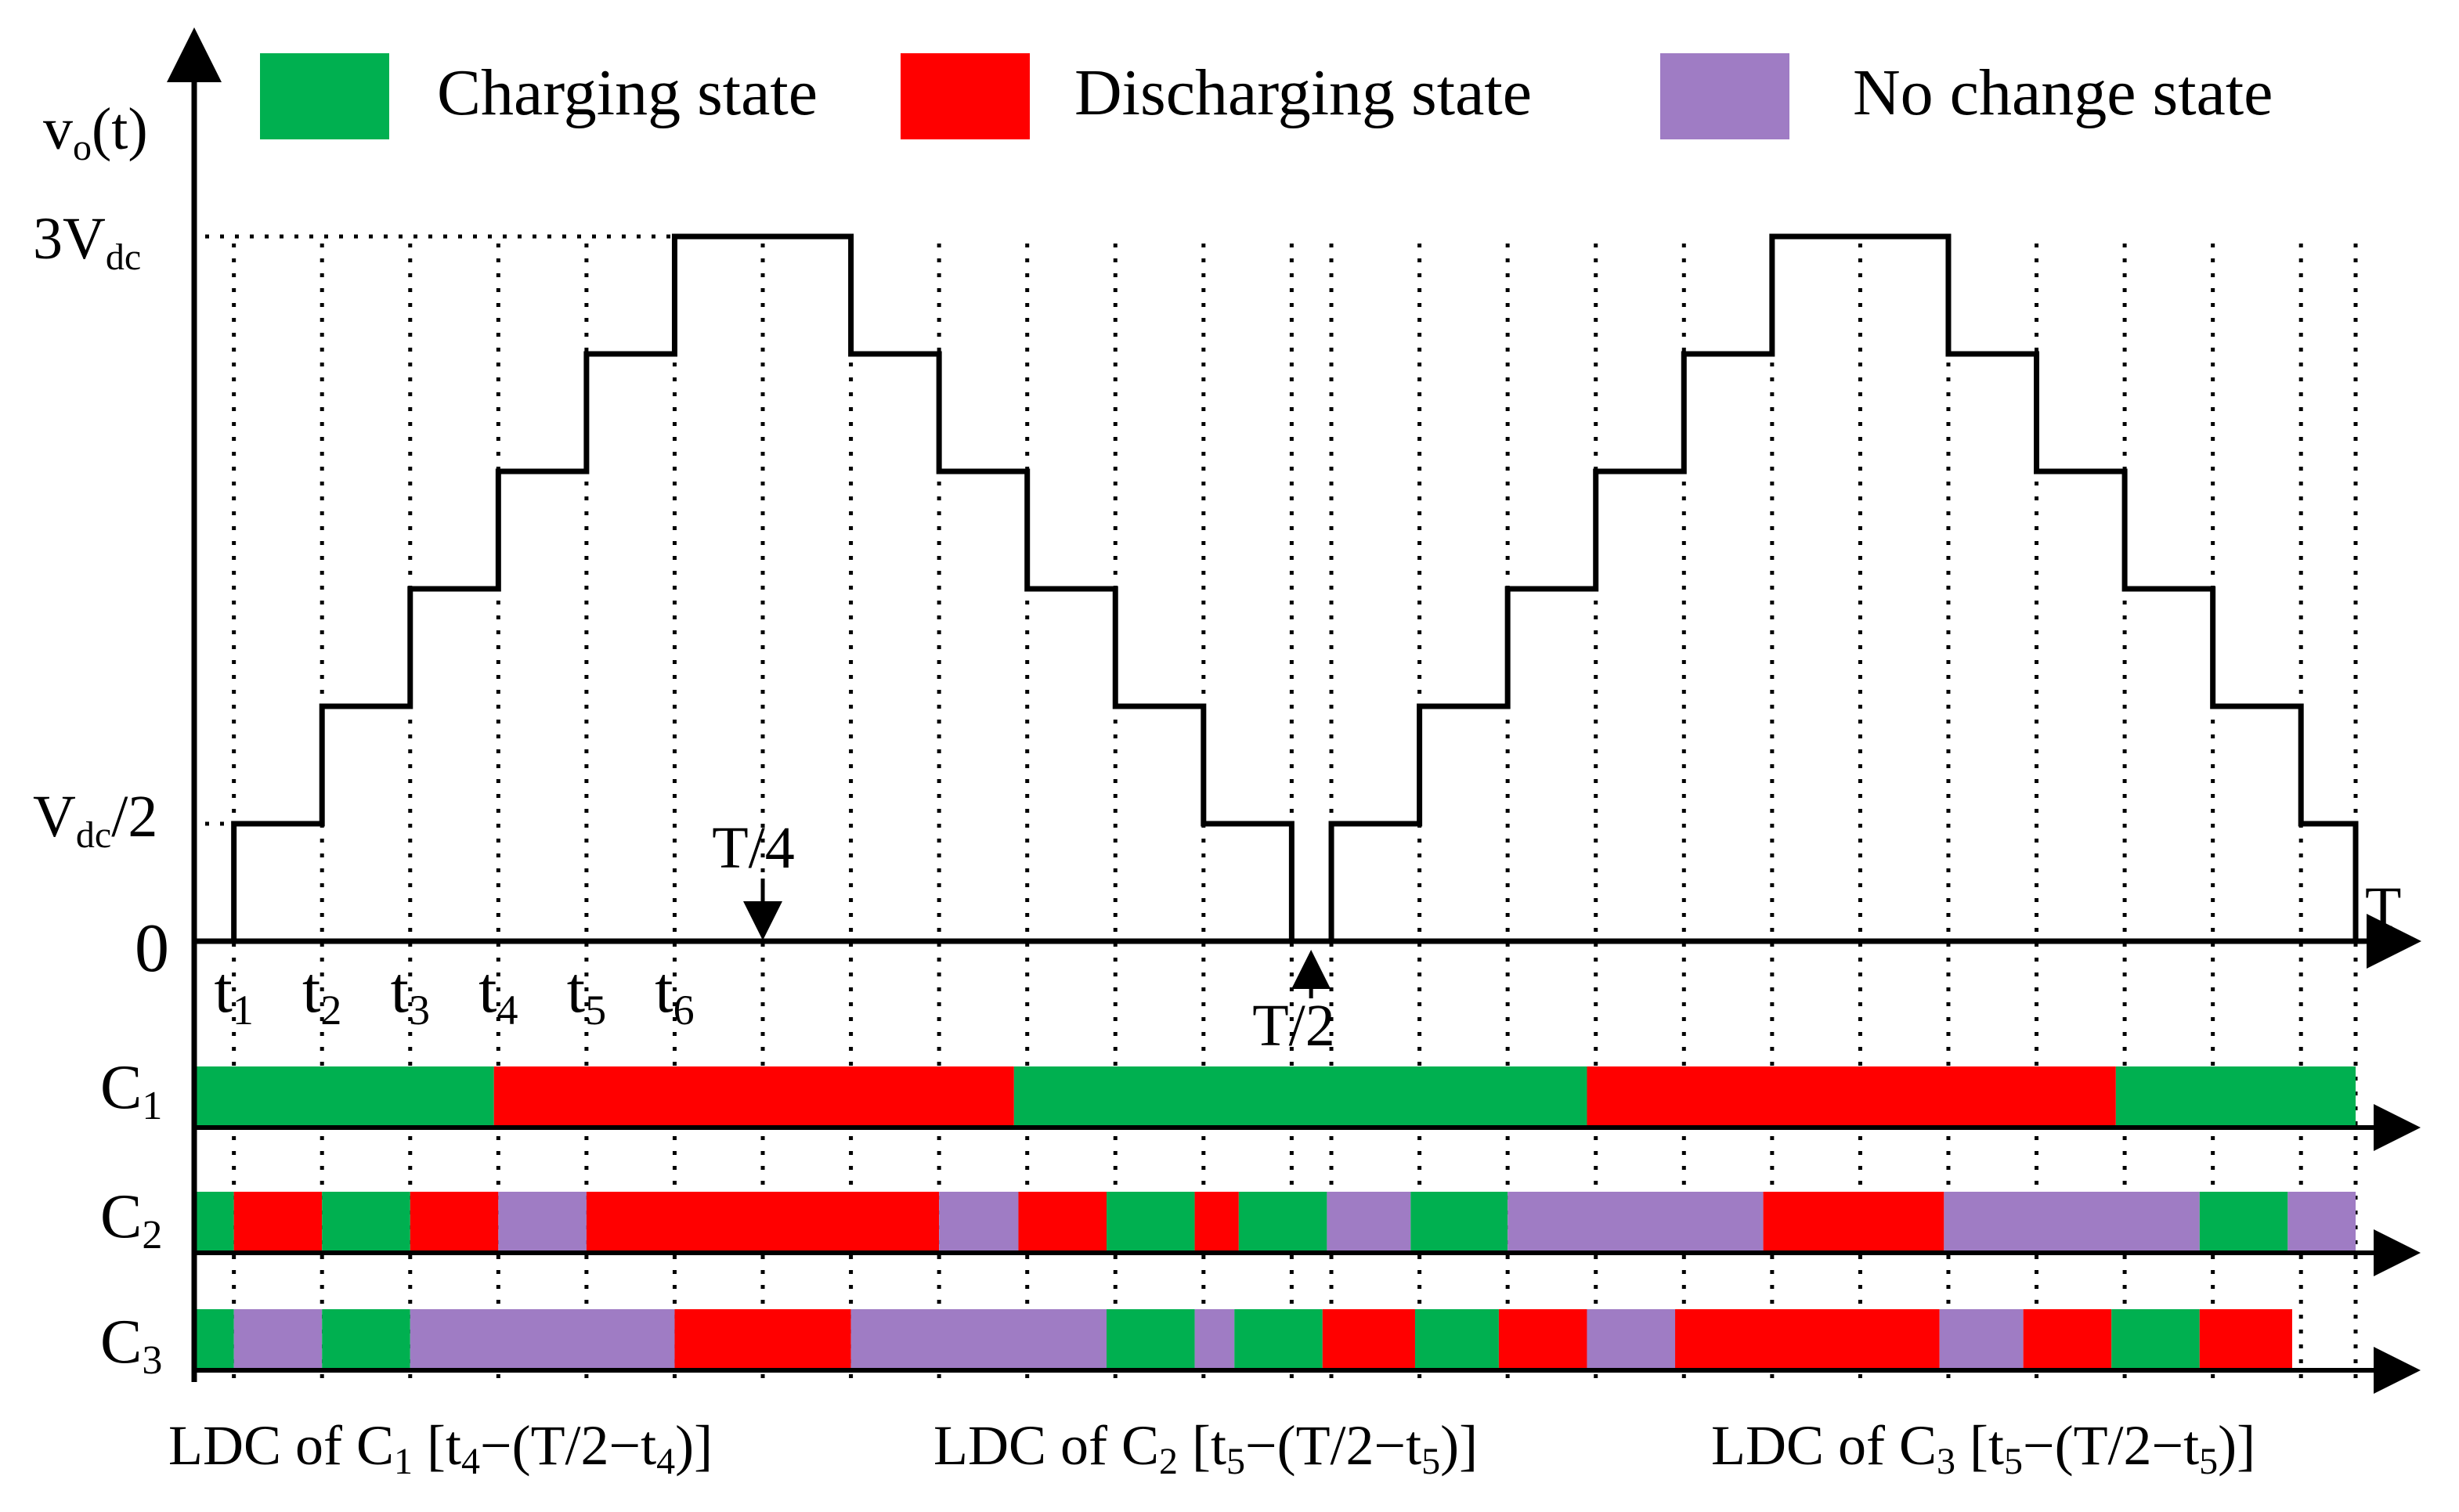 This screenshot has height=1512, width=2459. Describe the element at coordinates (1205, 1448) in the screenshot. I see `caption-ldc-c2: LDC of C2 [t5−(T/2−t5)]` at that location.